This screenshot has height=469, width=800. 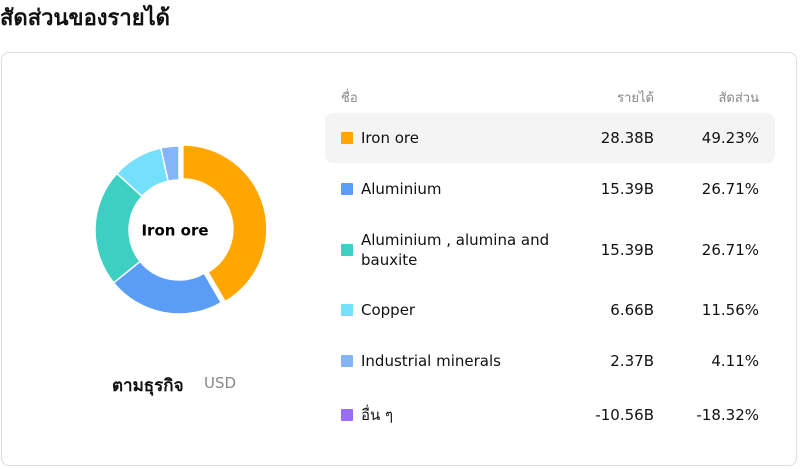 I want to click on table-row: Aluminium 15.39B 26.71%, so click(x=550, y=189).